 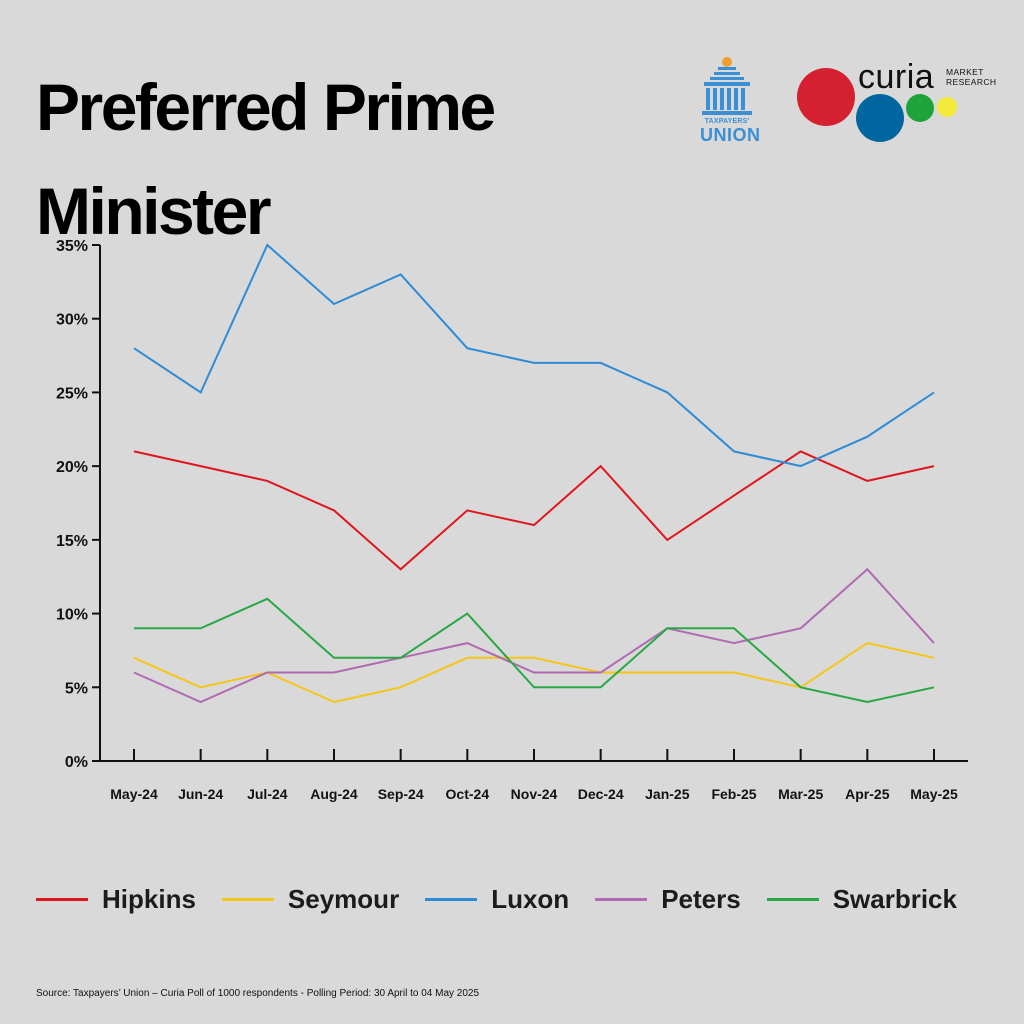 What do you see at coordinates (76, 762) in the screenshot?
I see `y-tick-label: 0%` at bounding box center [76, 762].